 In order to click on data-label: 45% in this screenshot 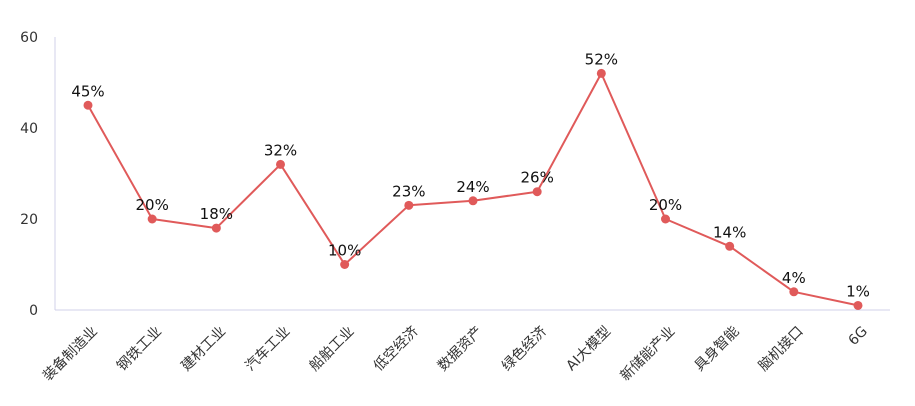, I will do `click(87, 91)`.